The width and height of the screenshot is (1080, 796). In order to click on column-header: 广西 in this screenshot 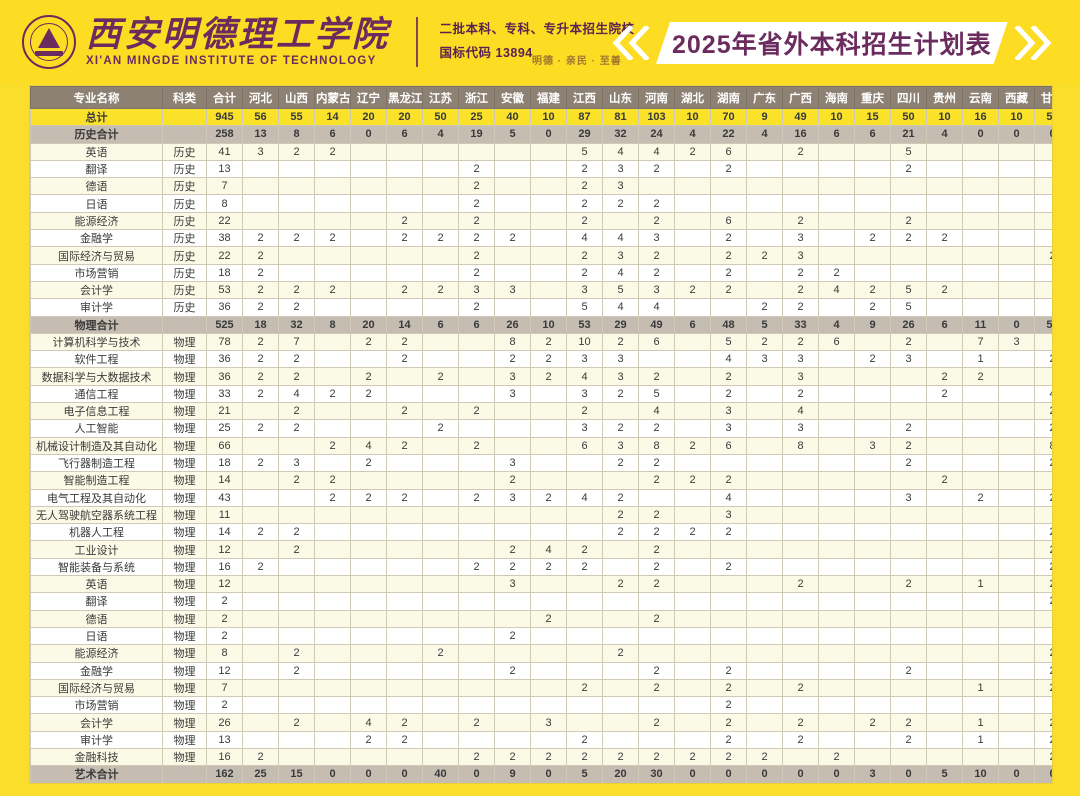, I will do `click(800, 97)`.